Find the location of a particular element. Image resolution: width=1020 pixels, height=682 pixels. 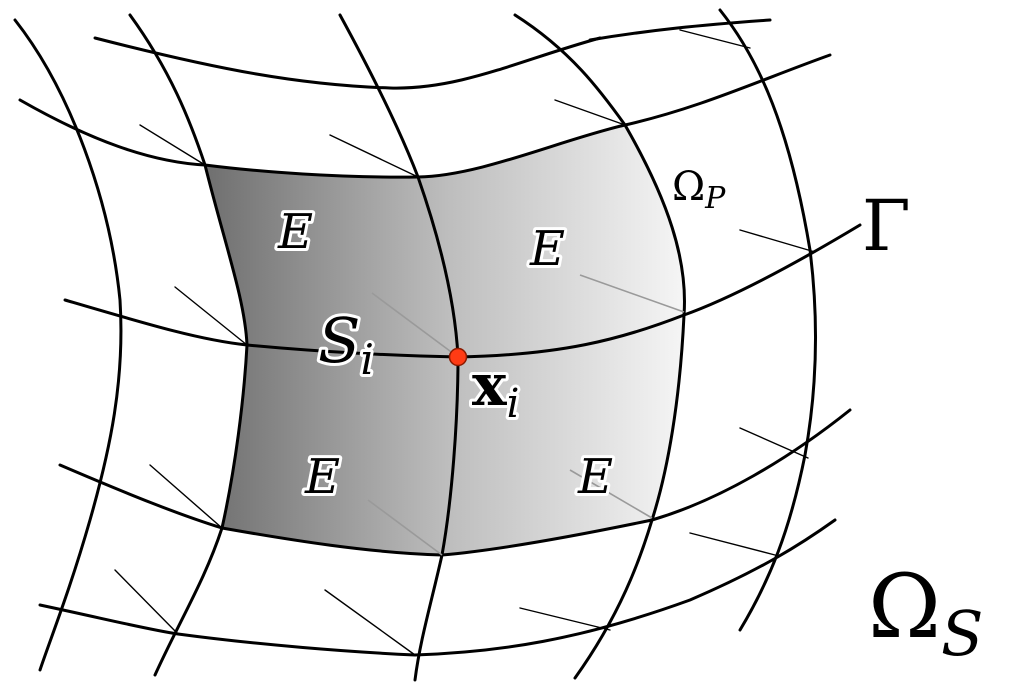

omega-p-label: ΩP is located at coordinates (699, 190).